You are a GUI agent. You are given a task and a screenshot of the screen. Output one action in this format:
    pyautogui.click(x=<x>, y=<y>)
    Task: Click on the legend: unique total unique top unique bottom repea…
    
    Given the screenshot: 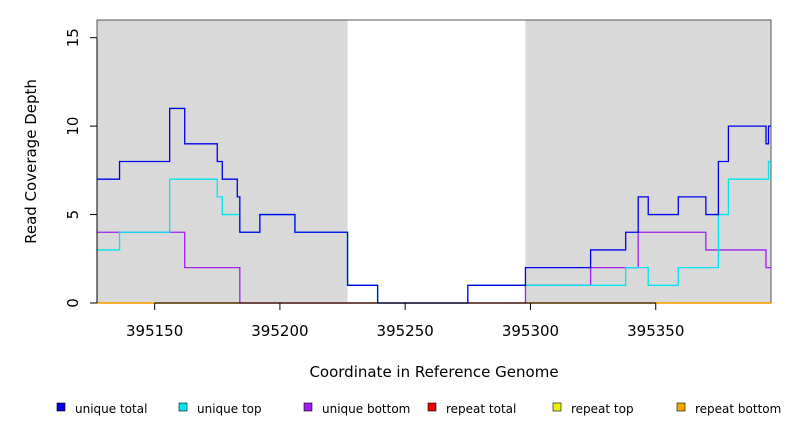 What is the action you would take?
    pyautogui.click(x=418, y=409)
    